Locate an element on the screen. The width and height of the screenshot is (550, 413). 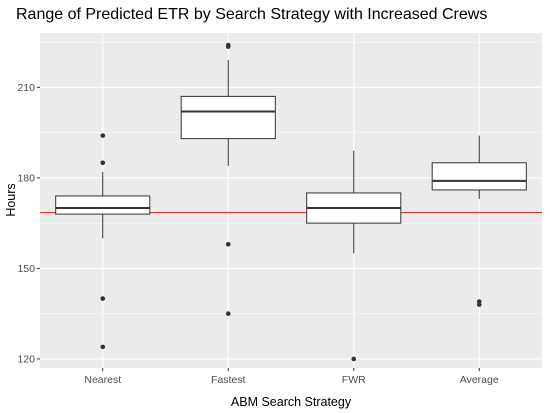
box-fwr is located at coordinates (354, 256).